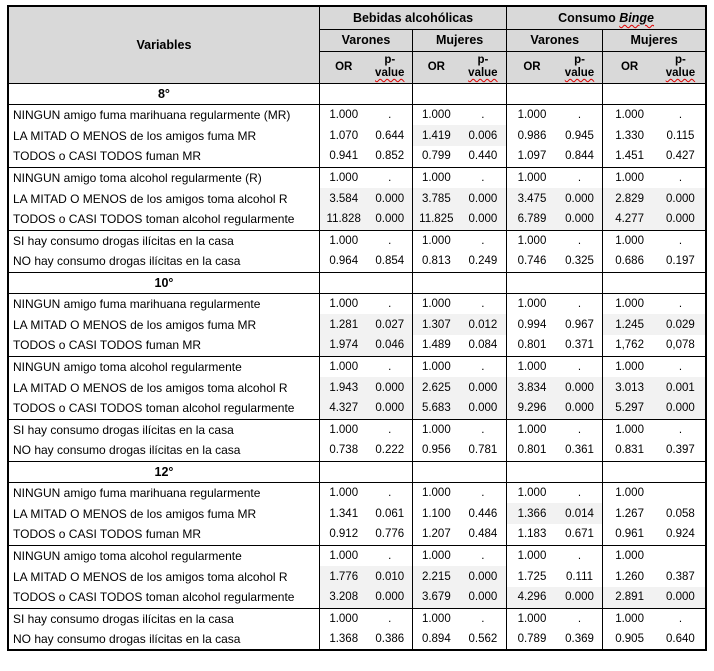 This screenshot has width=714, height=671. What do you see at coordinates (366, 40) in the screenshot?
I see `subheader-bebidas-varones: Varones` at bounding box center [366, 40].